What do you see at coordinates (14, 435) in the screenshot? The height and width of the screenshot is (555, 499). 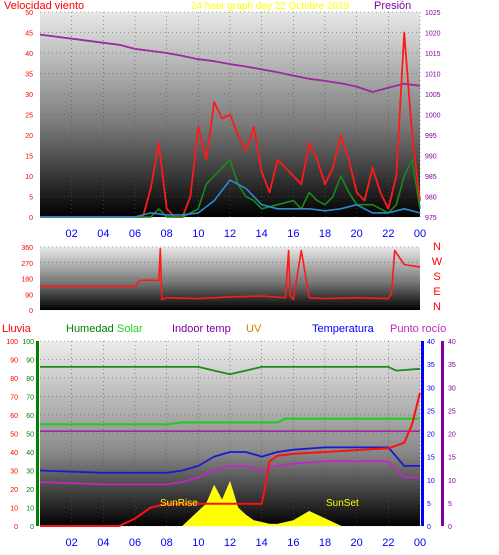 I see `rain-tick-label: 50` at bounding box center [14, 435].